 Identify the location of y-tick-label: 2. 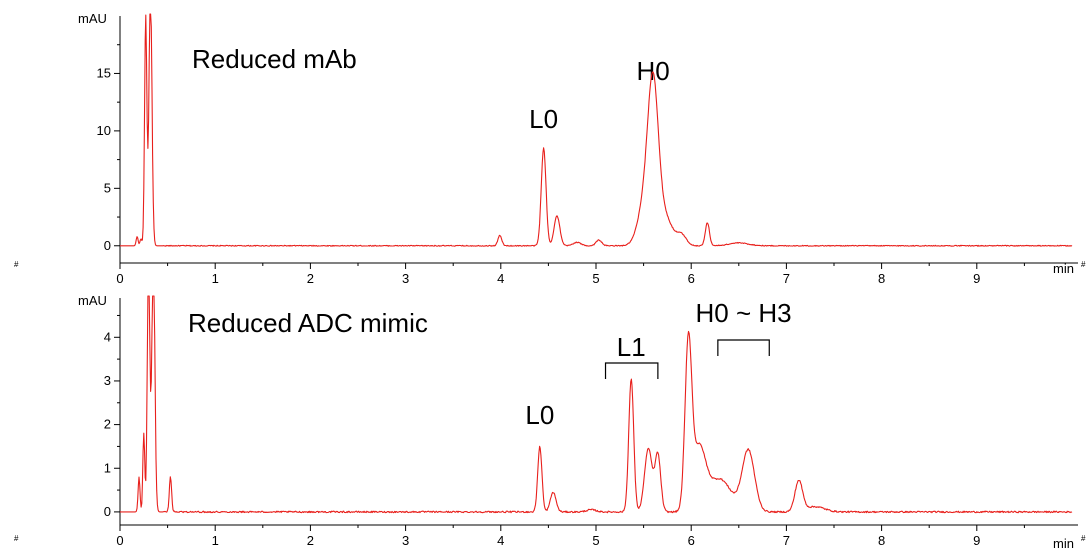
(107, 424).